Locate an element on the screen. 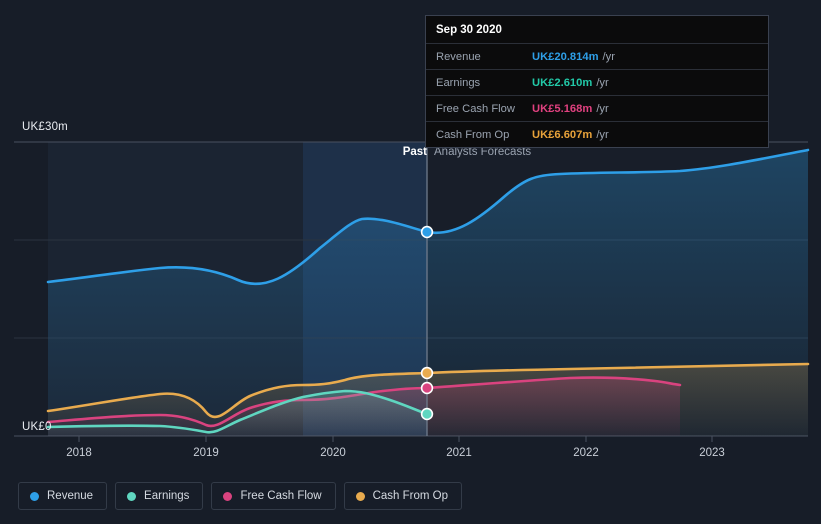  y-axis-label-bottom: UK£0 is located at coordinates (37, 427).